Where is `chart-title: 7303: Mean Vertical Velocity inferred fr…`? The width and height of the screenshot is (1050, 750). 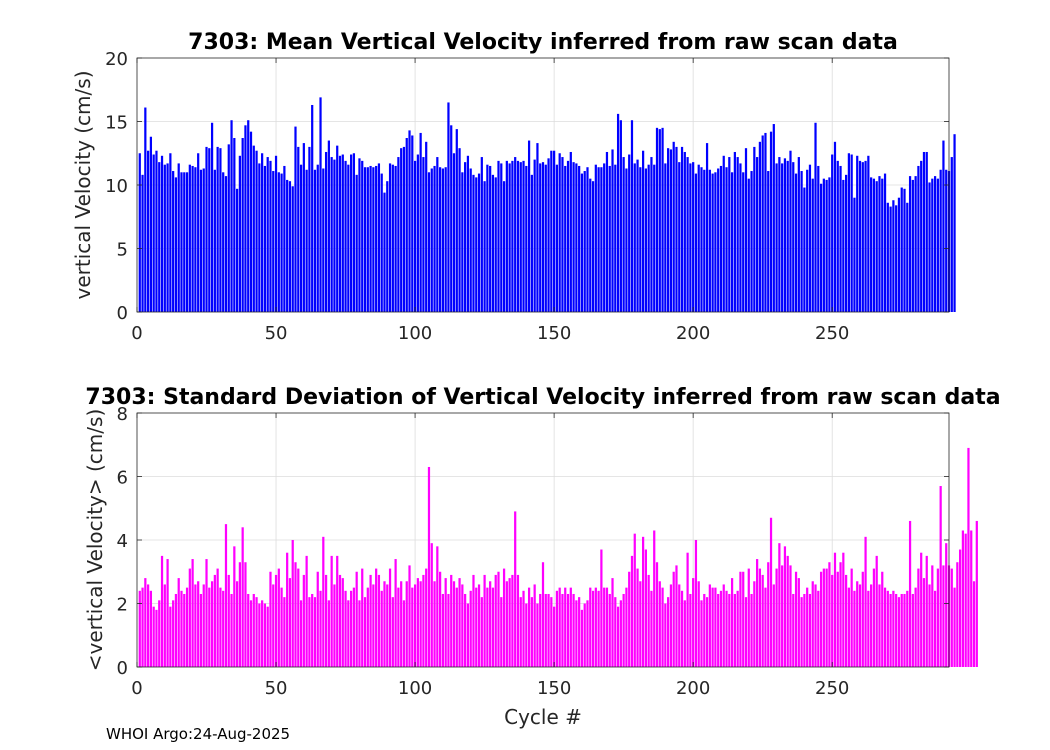 chart-title: 7303: Mean Vertical Velocity inferred fr… is located at coordinates (543, 42).